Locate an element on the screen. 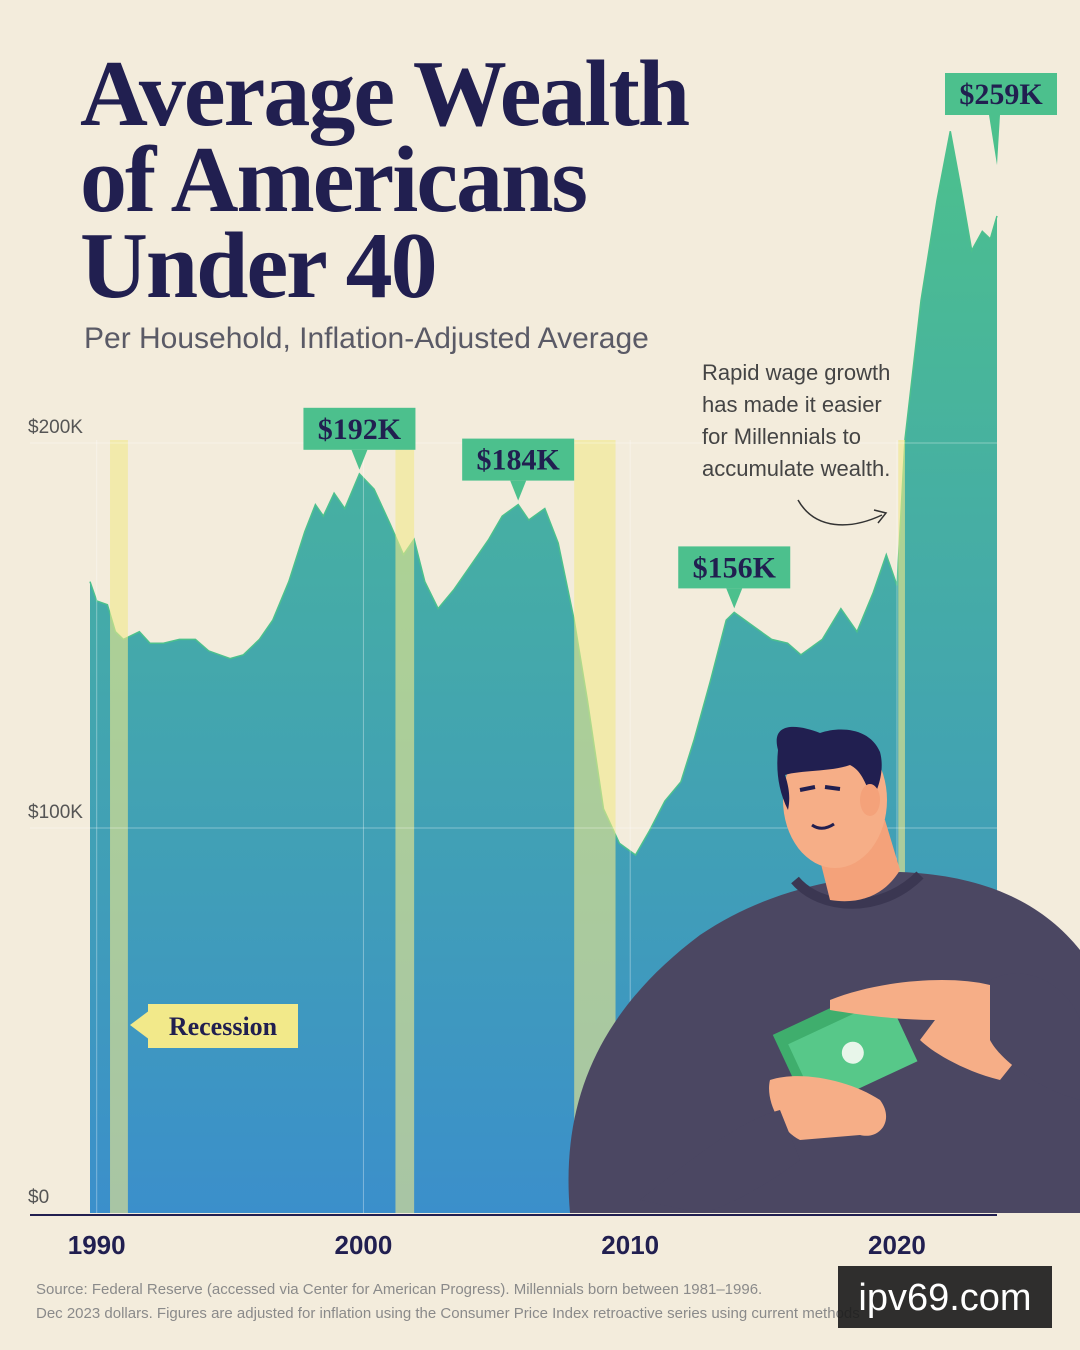 This screenshot has height=1350, width=1080. callout-label: $156K is located at coordinates (735, 567).